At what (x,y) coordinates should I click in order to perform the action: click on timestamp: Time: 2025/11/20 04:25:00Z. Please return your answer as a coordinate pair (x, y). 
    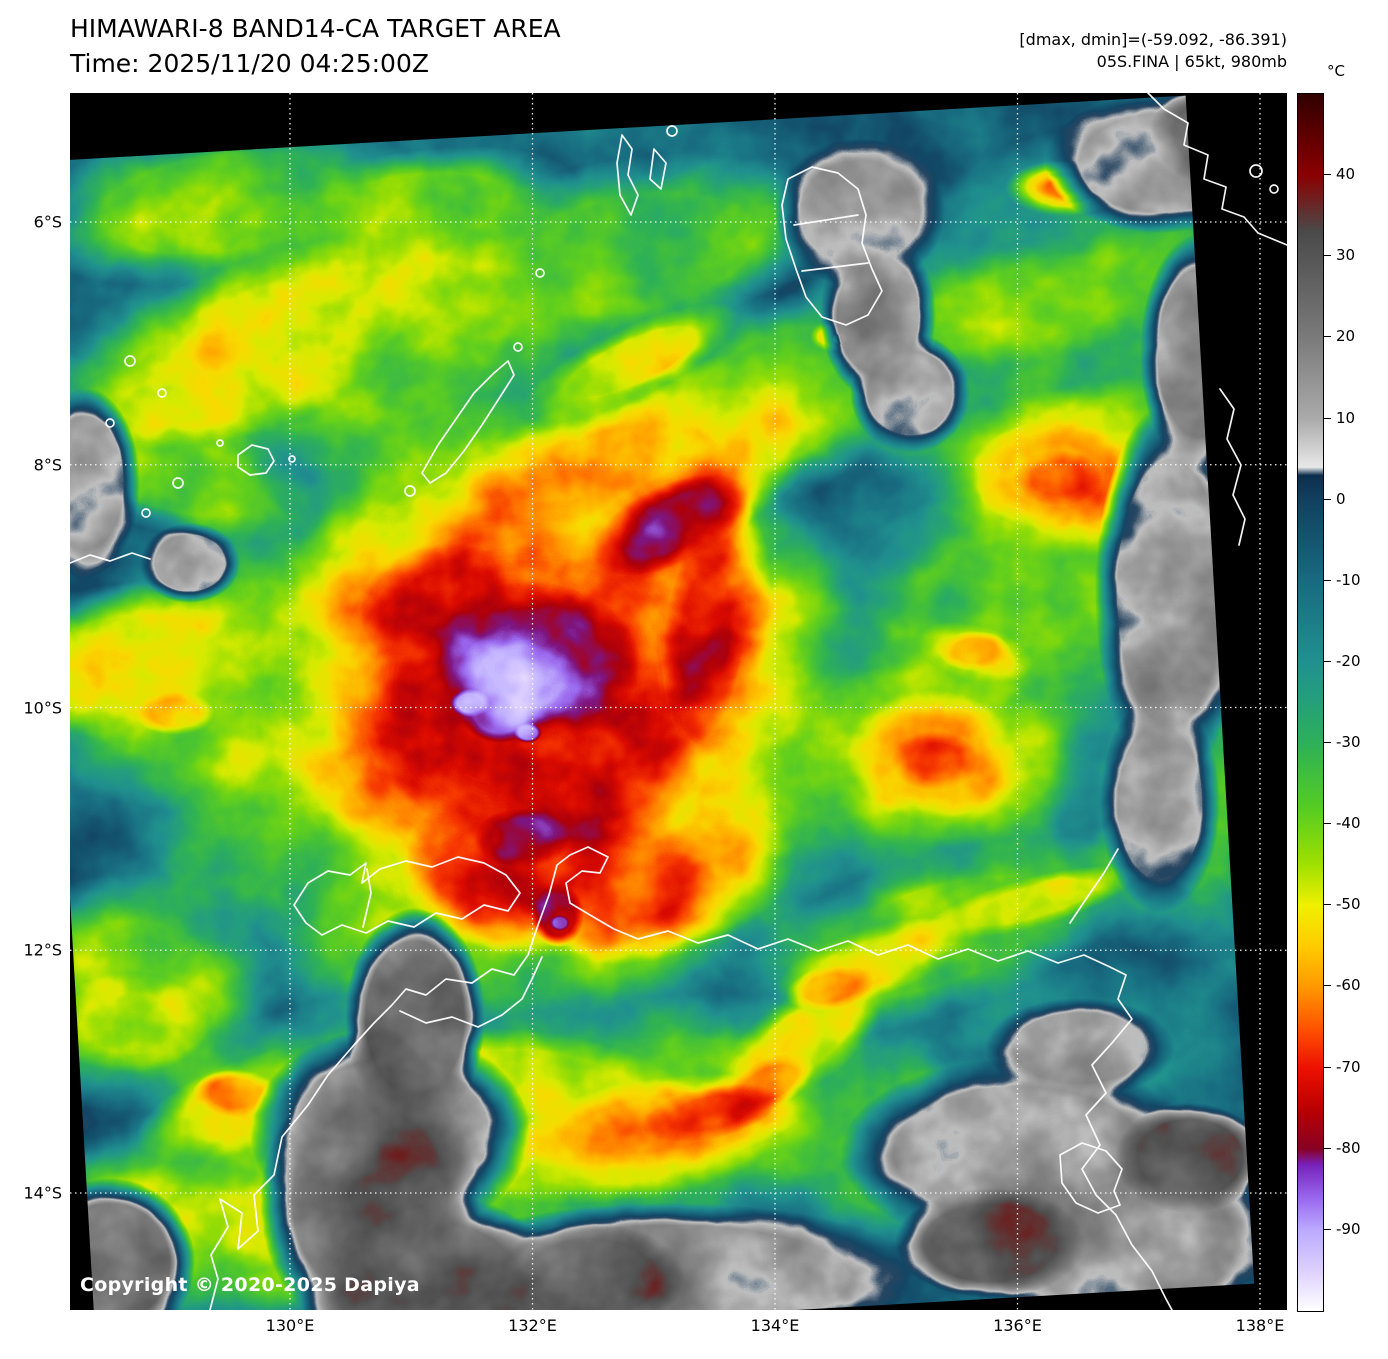
    Looking at the image, I should click on (249, 63).